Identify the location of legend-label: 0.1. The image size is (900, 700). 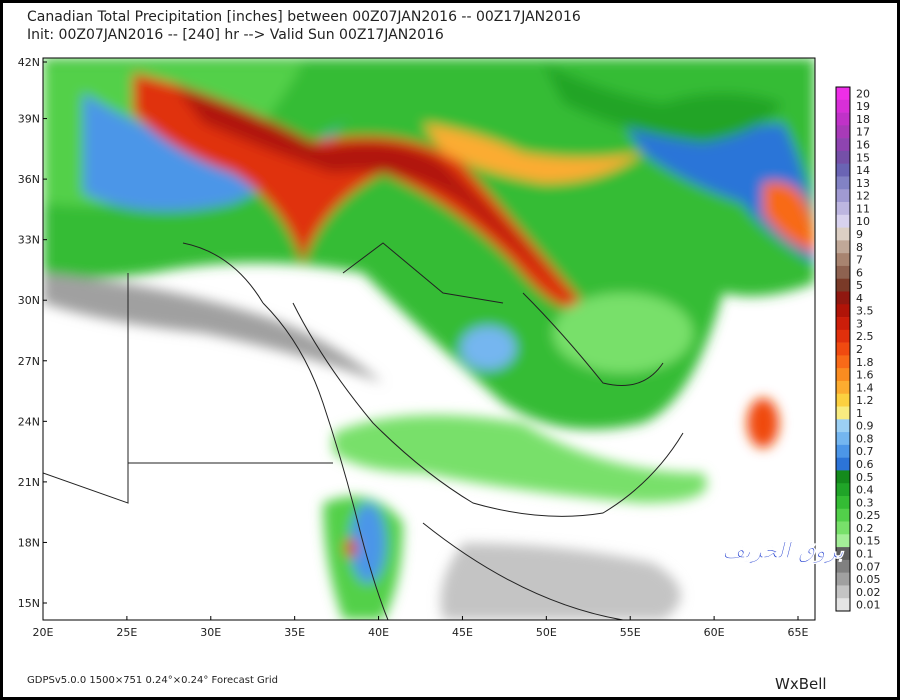
(865, 553).